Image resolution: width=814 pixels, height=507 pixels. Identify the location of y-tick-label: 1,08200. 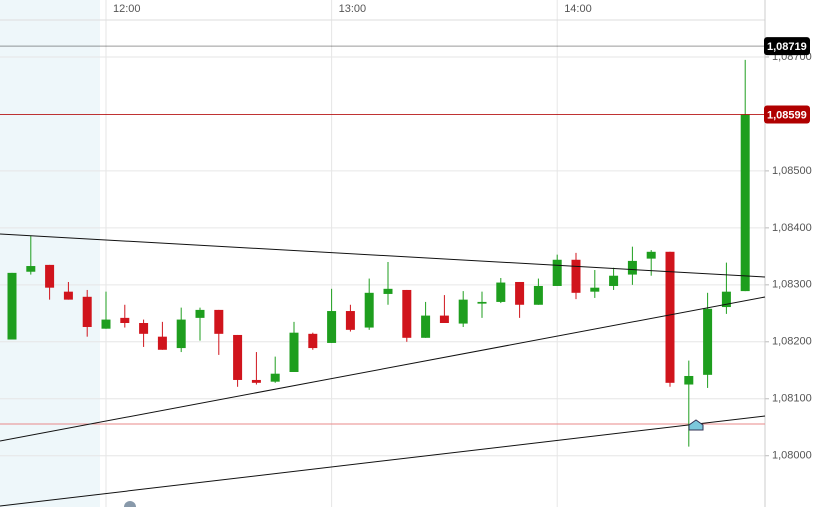
(792, 342).